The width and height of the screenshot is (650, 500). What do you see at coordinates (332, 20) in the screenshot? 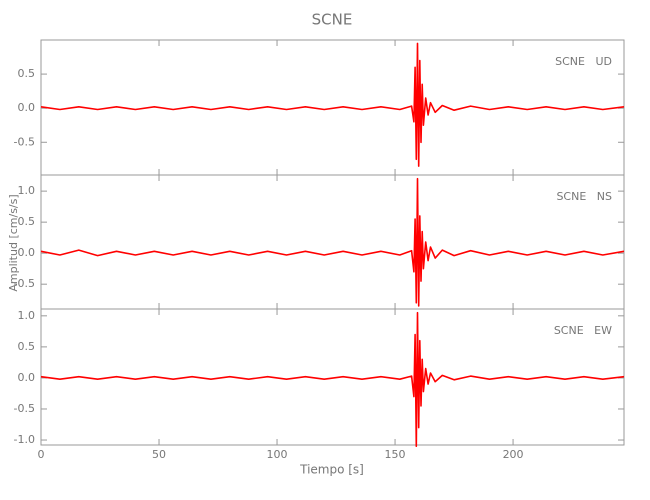
I see `chart-title: SCNE` at bounding box center [332, 20].